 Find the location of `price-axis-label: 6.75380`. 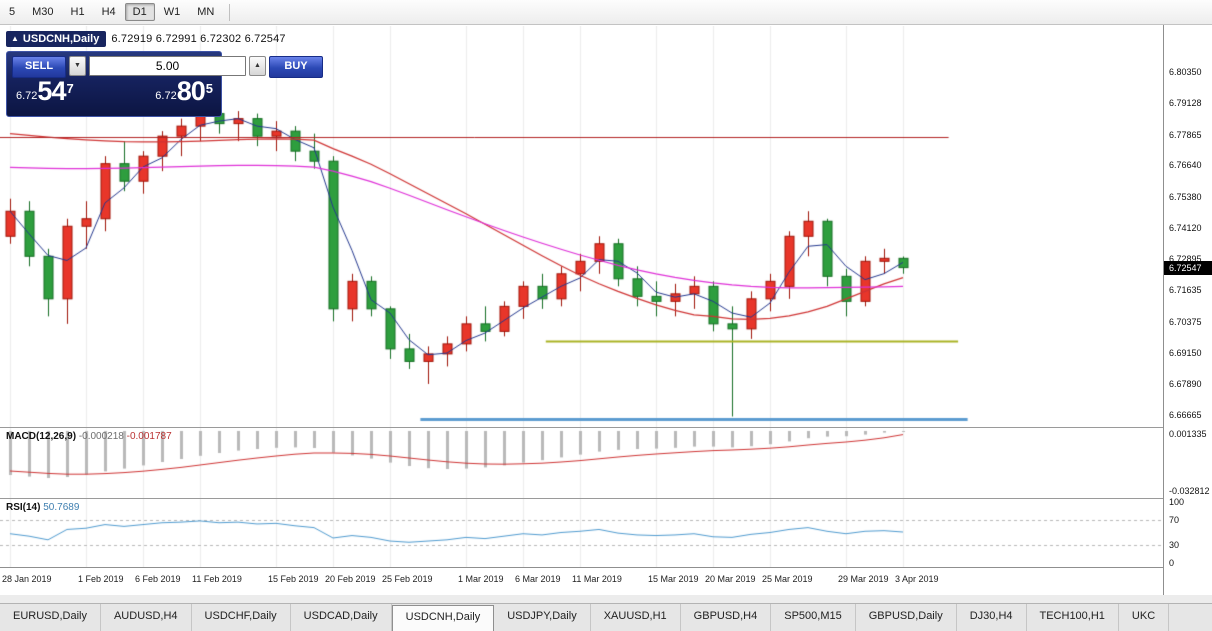

price-axis-label: 6.75380 is located at coordinates (1185, 196).